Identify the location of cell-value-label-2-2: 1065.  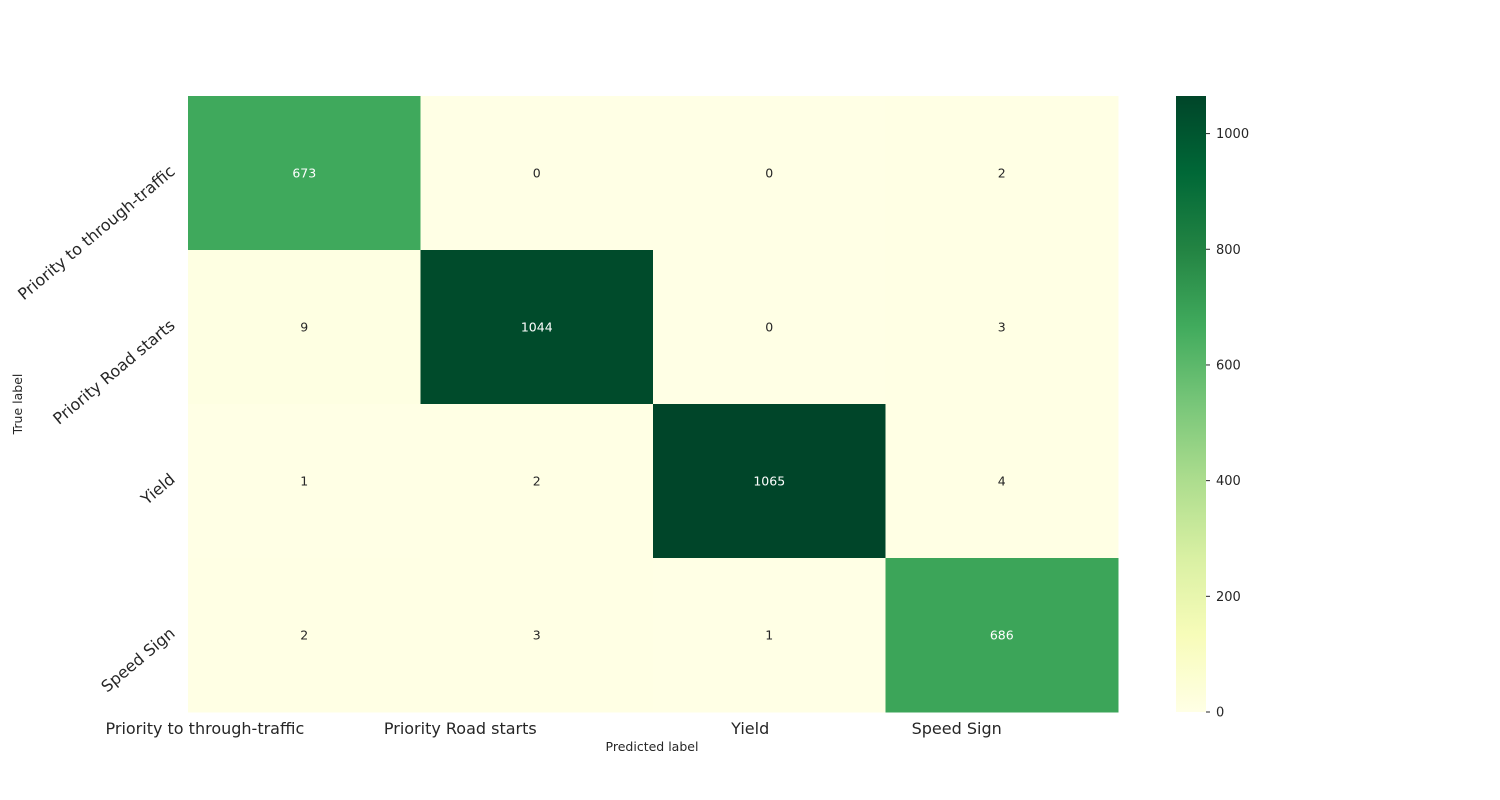
(769, 481).